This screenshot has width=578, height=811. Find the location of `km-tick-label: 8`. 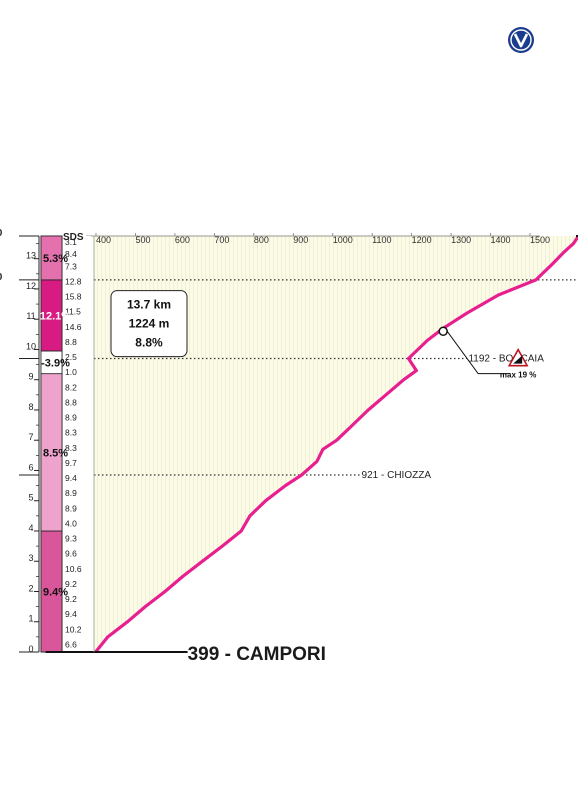

km-tick-label: 8 is located at coordinates (30, 407).